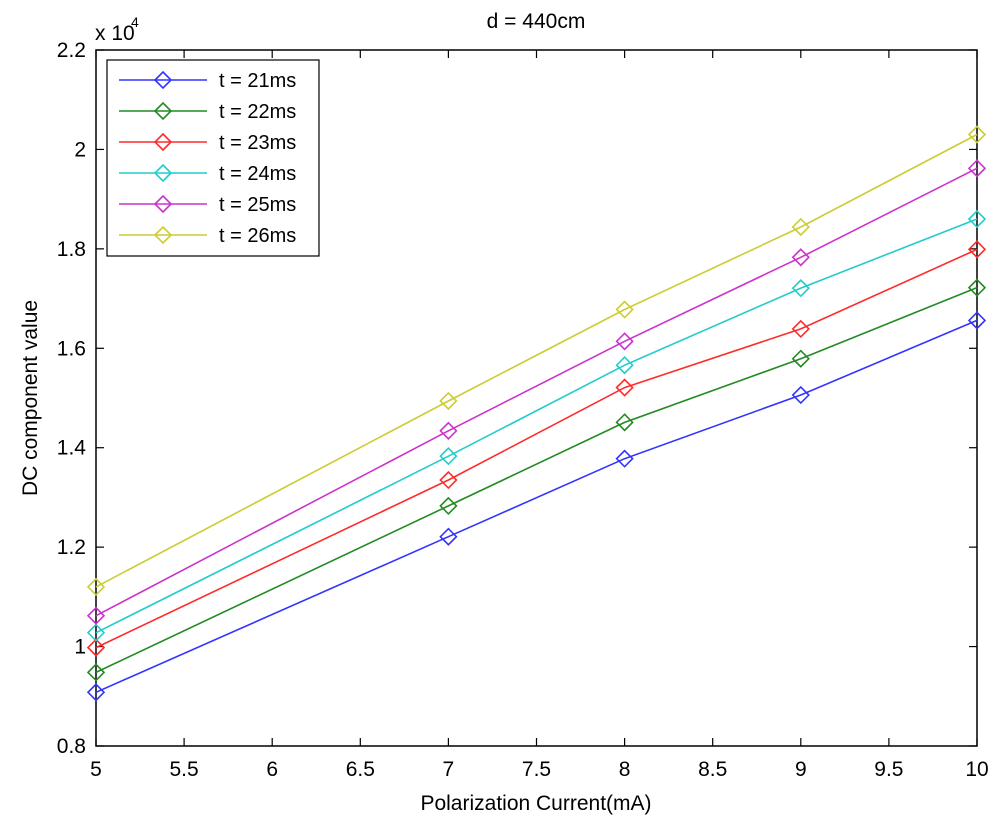 Image resolution: width=1000 pixels, height=826 pixels. I want to click on chart-title: d = 440cm, so click(536, 21).